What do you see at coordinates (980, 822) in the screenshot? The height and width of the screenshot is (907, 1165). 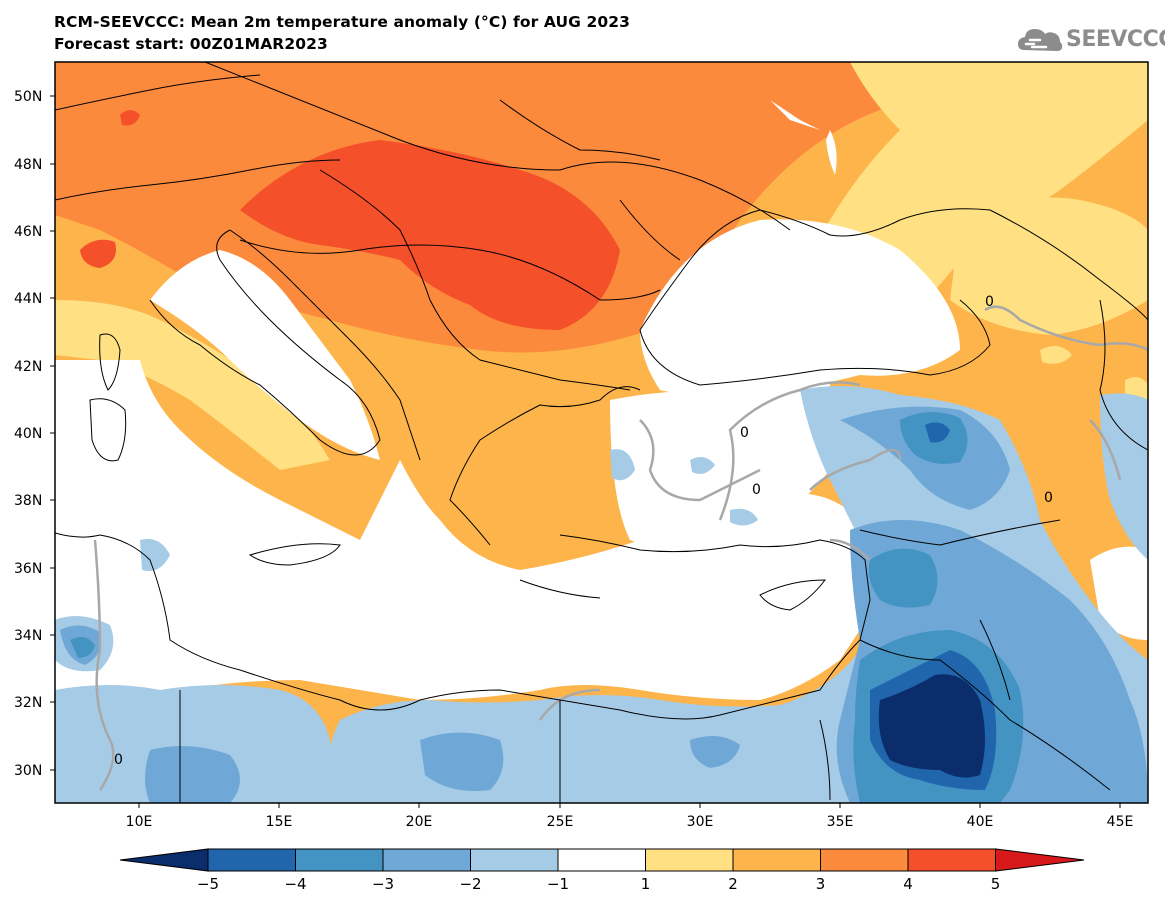 I see `lon-tick-label: 40E` at bounding box center [980, 822].